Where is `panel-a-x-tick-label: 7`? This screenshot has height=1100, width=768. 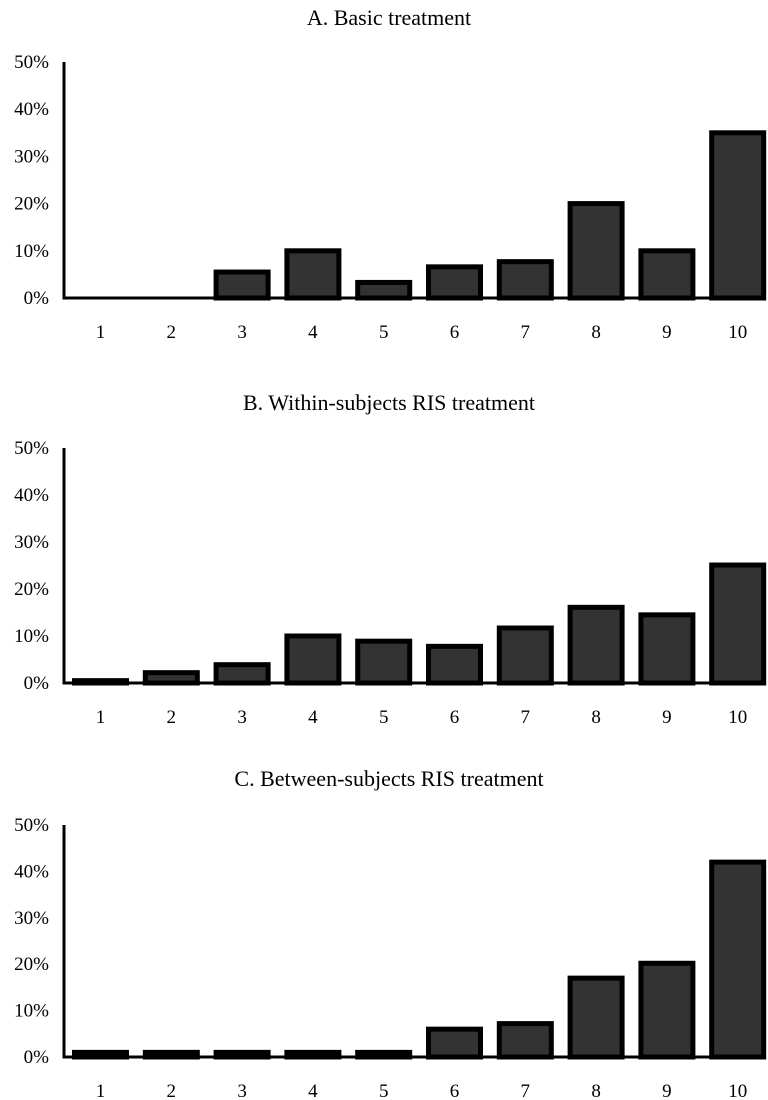
panel-a-x-tick-label: 7 is located at coordinates (526, 332).